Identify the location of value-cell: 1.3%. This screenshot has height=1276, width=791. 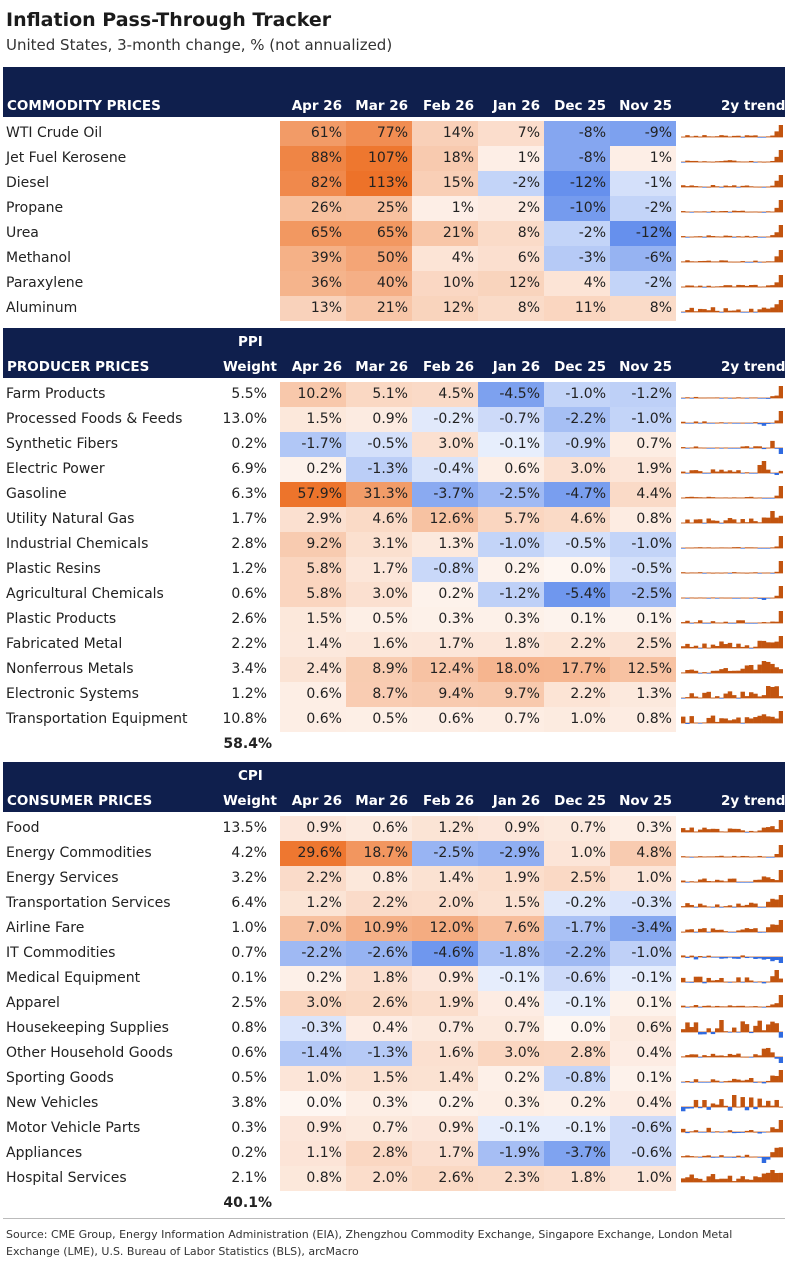
(643, 694).